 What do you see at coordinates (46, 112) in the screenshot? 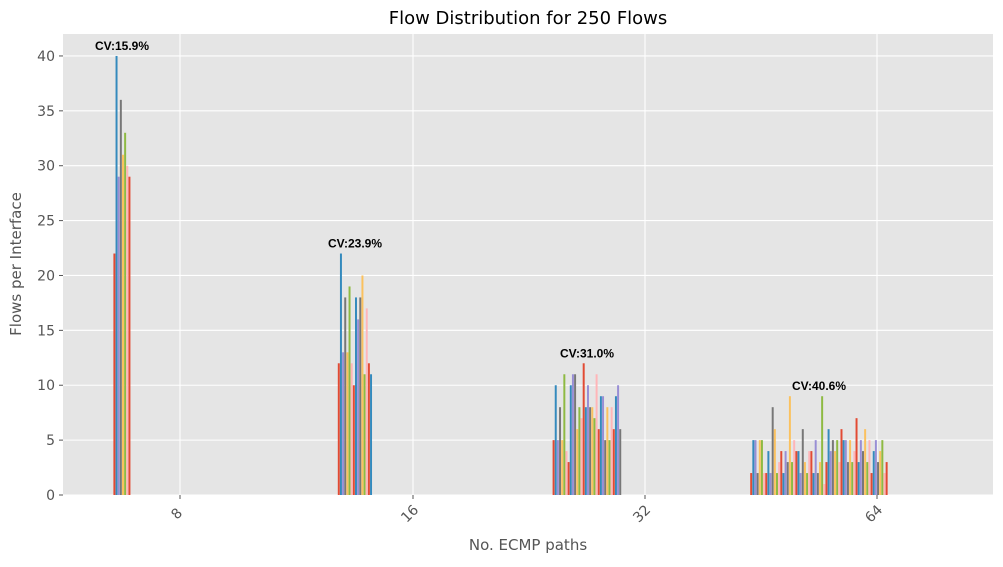
I see `y-tick-label: 35` at bounding box center [46, 112].